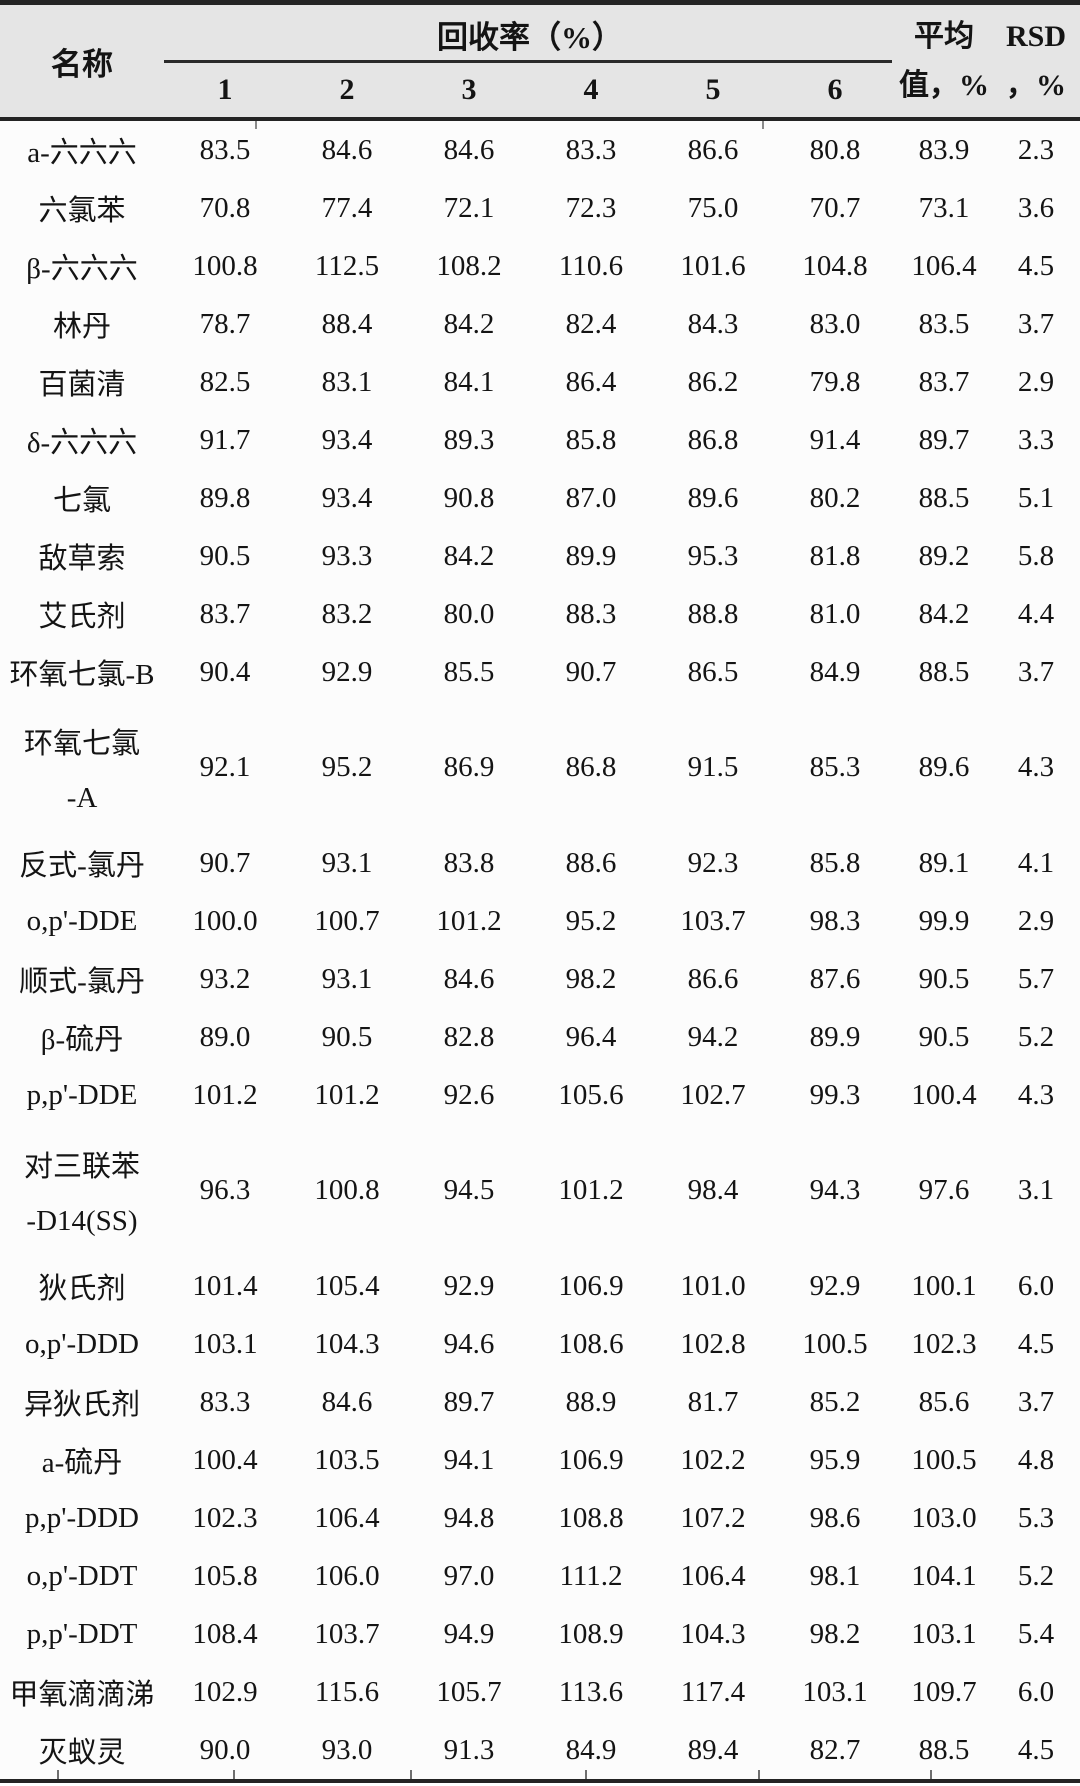 Image resolution: width=1080 pixels, height=1786 pixels. Describe the element at coordinates (82, 920) in the screenshot. I see `compound-name-line: o,p'-DDE` at that location.